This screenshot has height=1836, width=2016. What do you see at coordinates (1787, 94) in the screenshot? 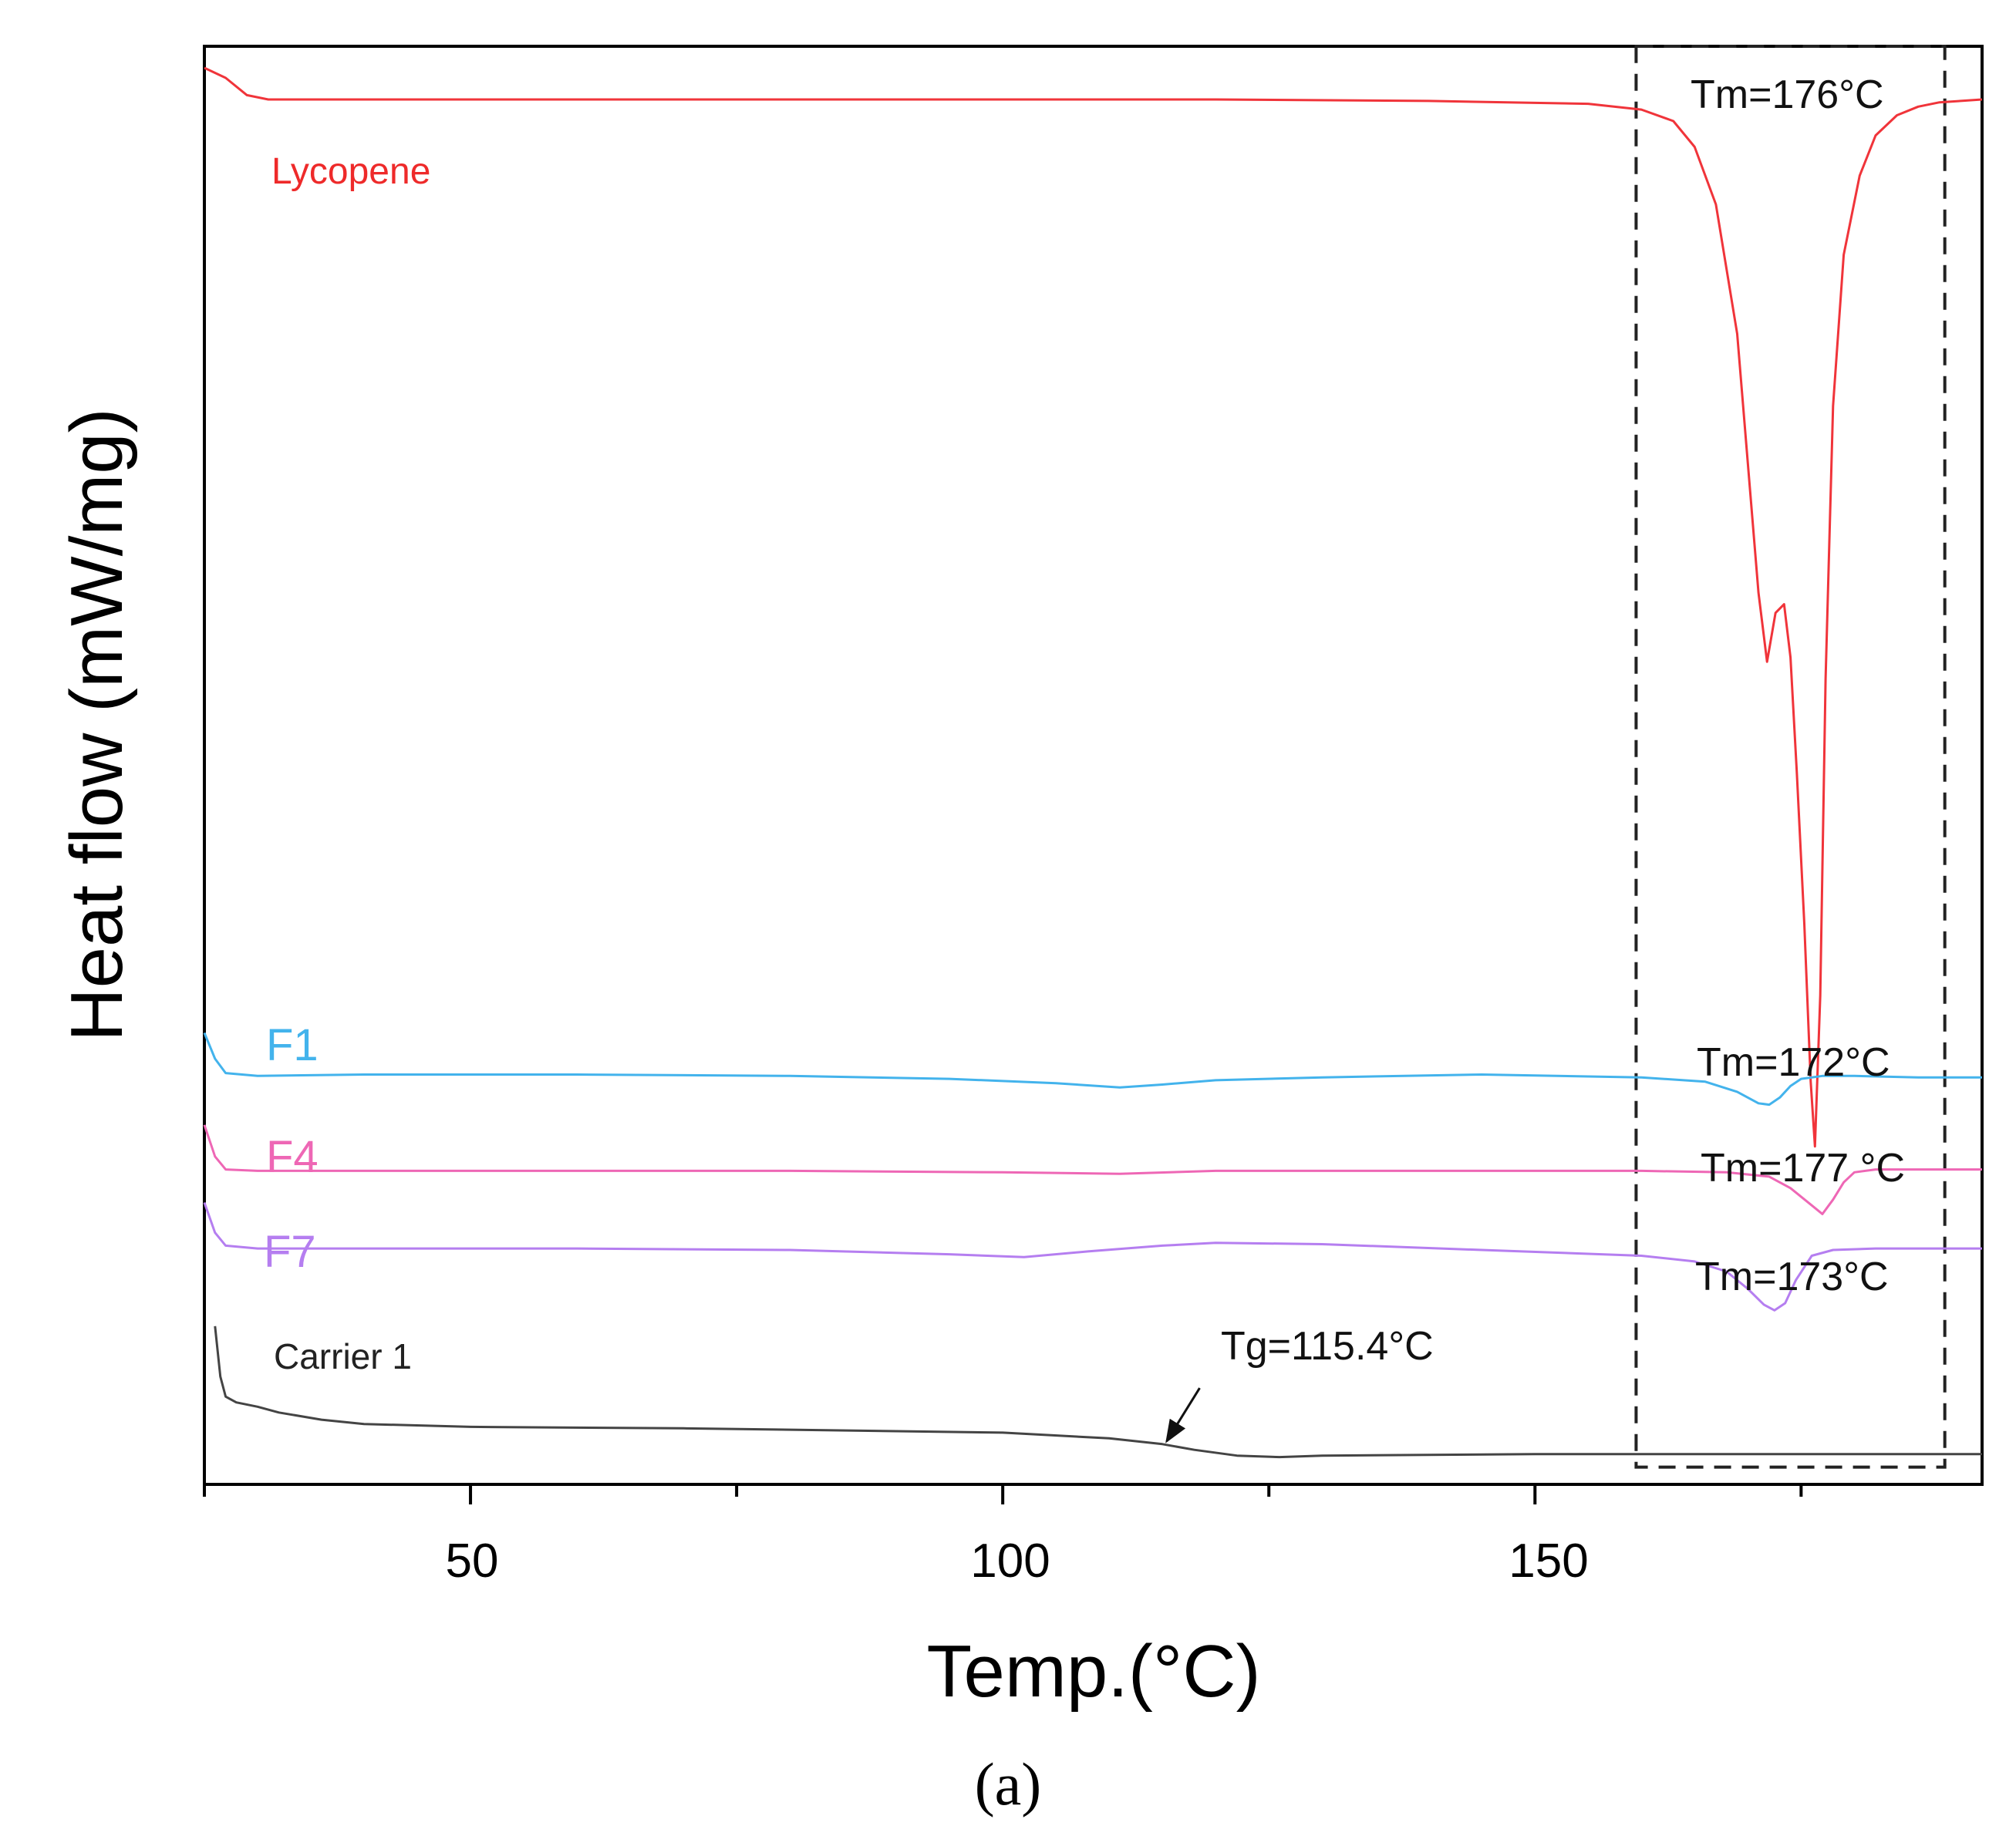
I see `tm-lycopene-annotation: Tm=176°C` at bounding box center [1787, 94].